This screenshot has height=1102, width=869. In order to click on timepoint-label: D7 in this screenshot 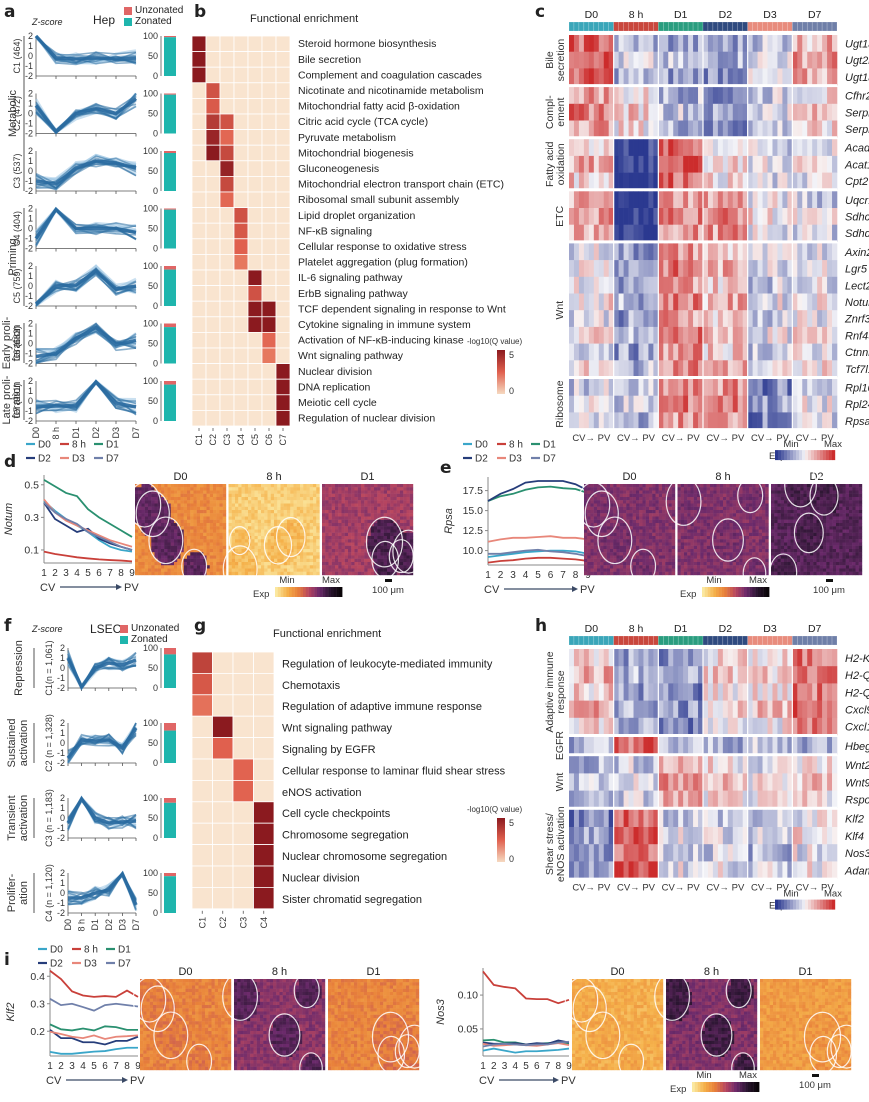, I will do `click(815, 15)`.